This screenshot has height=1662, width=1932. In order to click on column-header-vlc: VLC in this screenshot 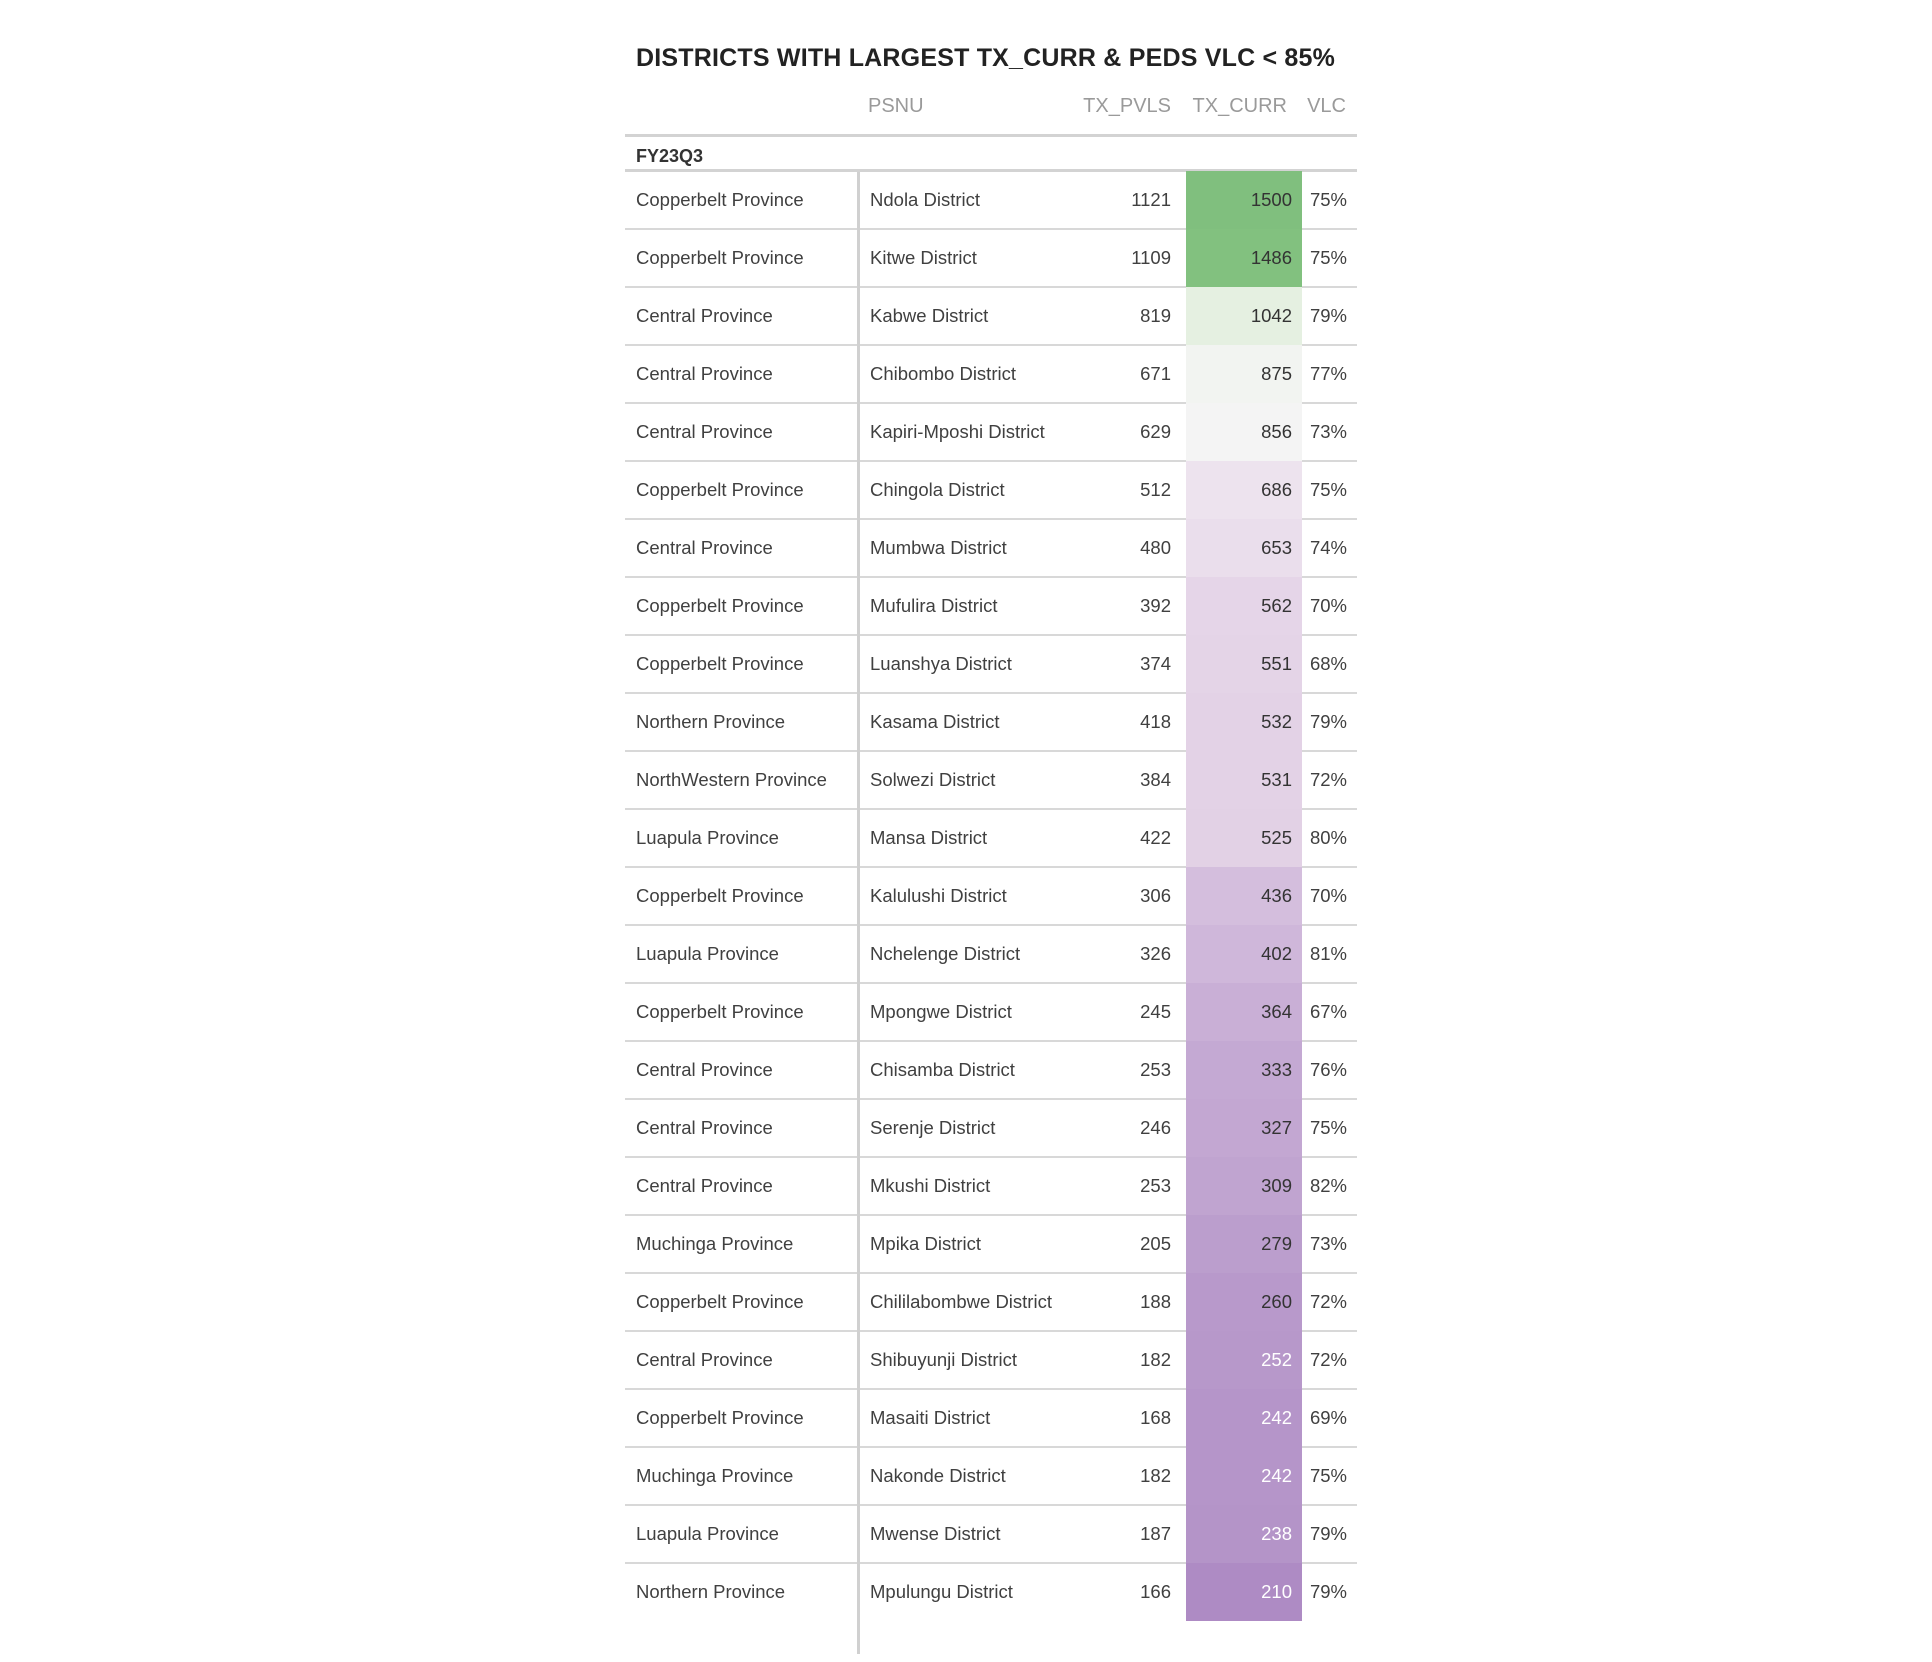, I will do `click(1326, 106)`.